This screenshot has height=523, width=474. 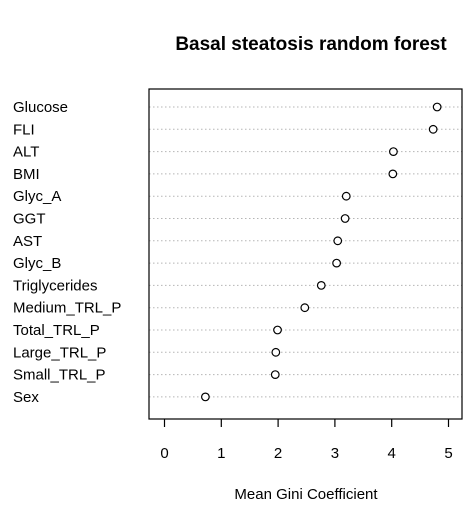 What do you see at coordinates (311, 44) in the screenshot?
I see `chart-title: Basal steatosis random forest` at bounding box center [311, 44].